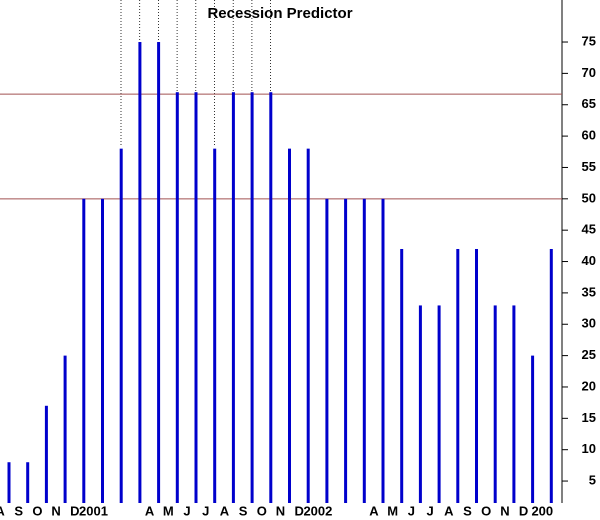 This screenshot has width=600, height=520. What do you see at coordinates (589, 323) in the screenshot?
I see `y-tick-label: 30` at bounding box center [589, 323].